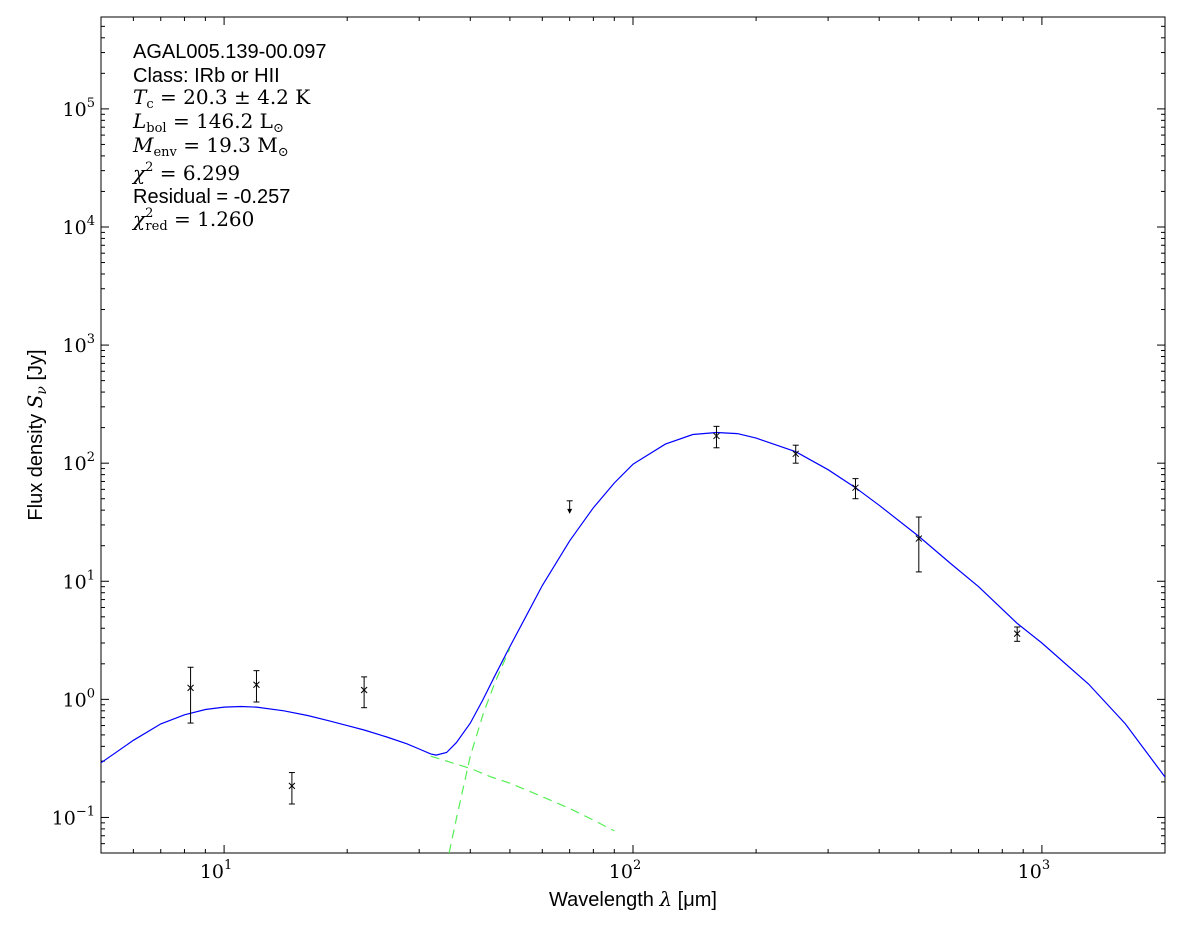 Image resolution: width=1200 pixels, height=933 pixels. What do you see at coordinates (1034, 870) in the screenshot?
I see `x-tick-label: 10³` at bounding box center [1034, 870].